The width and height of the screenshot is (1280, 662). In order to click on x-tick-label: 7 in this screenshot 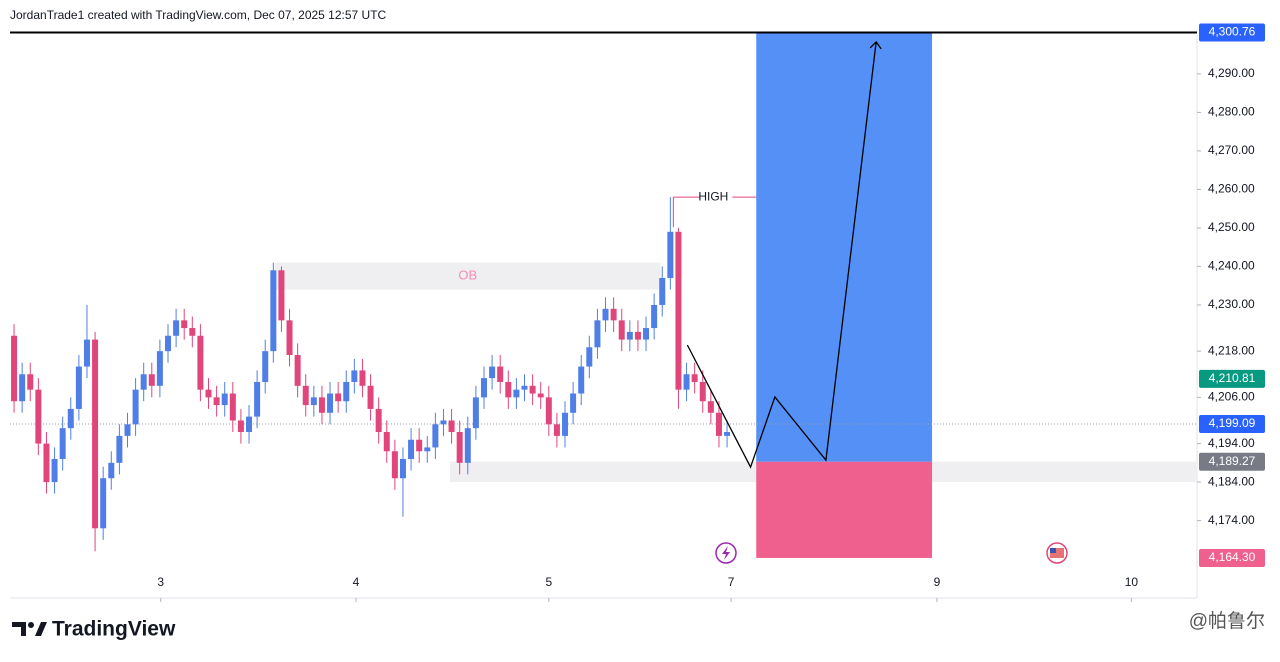, I will do `click(731, 582)`.